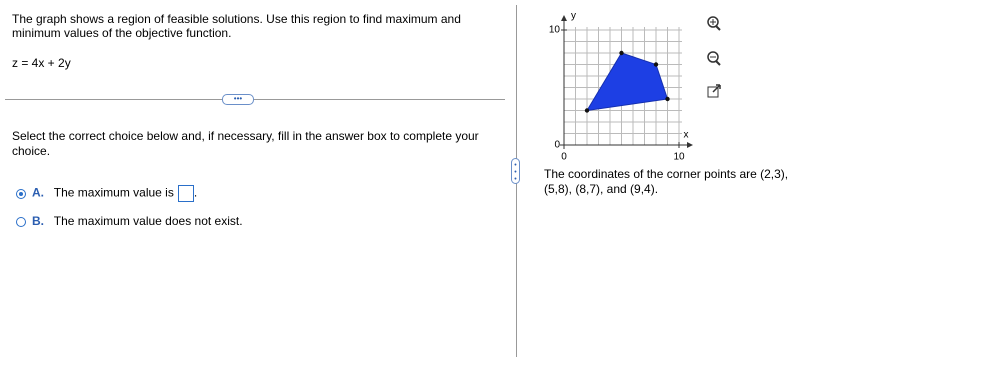  What do you see at coordinates (38, 221) in the screenshot?
I see `choice-letter: B.` at bounding box center [38, 221].